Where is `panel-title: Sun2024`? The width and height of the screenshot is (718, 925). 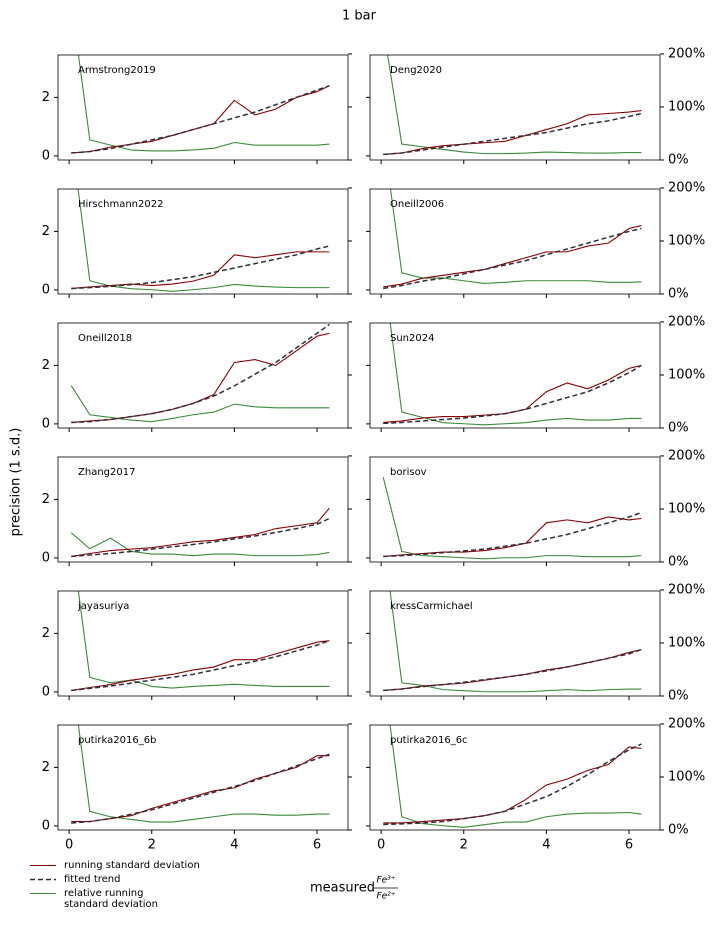 panel-title: Sun2024 is located at coordinates (412, 338).